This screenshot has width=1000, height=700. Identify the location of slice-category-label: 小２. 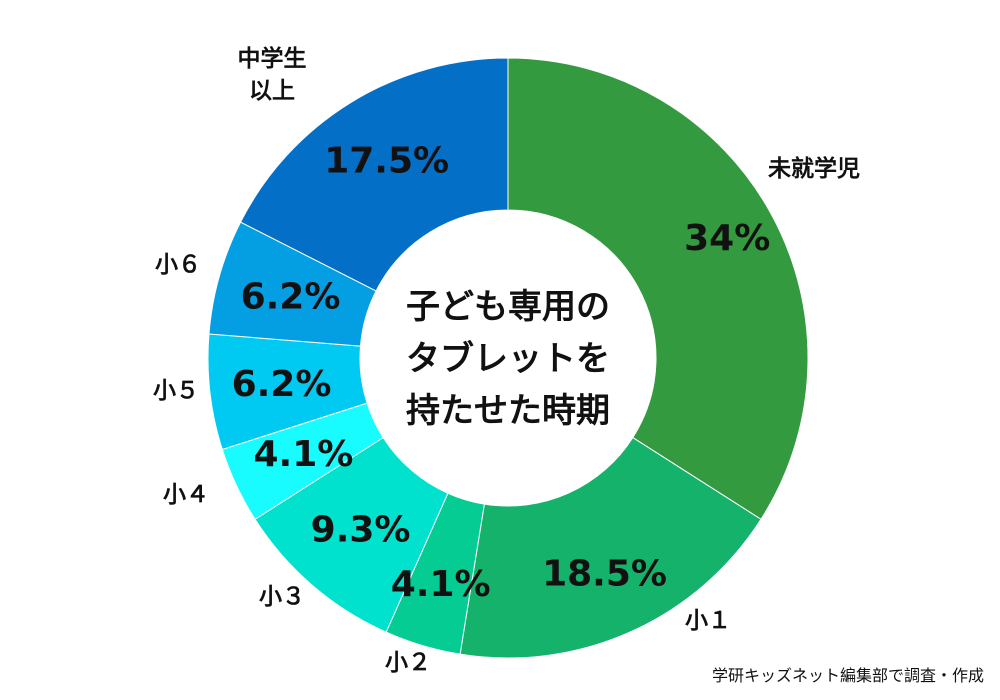
(408, 663).